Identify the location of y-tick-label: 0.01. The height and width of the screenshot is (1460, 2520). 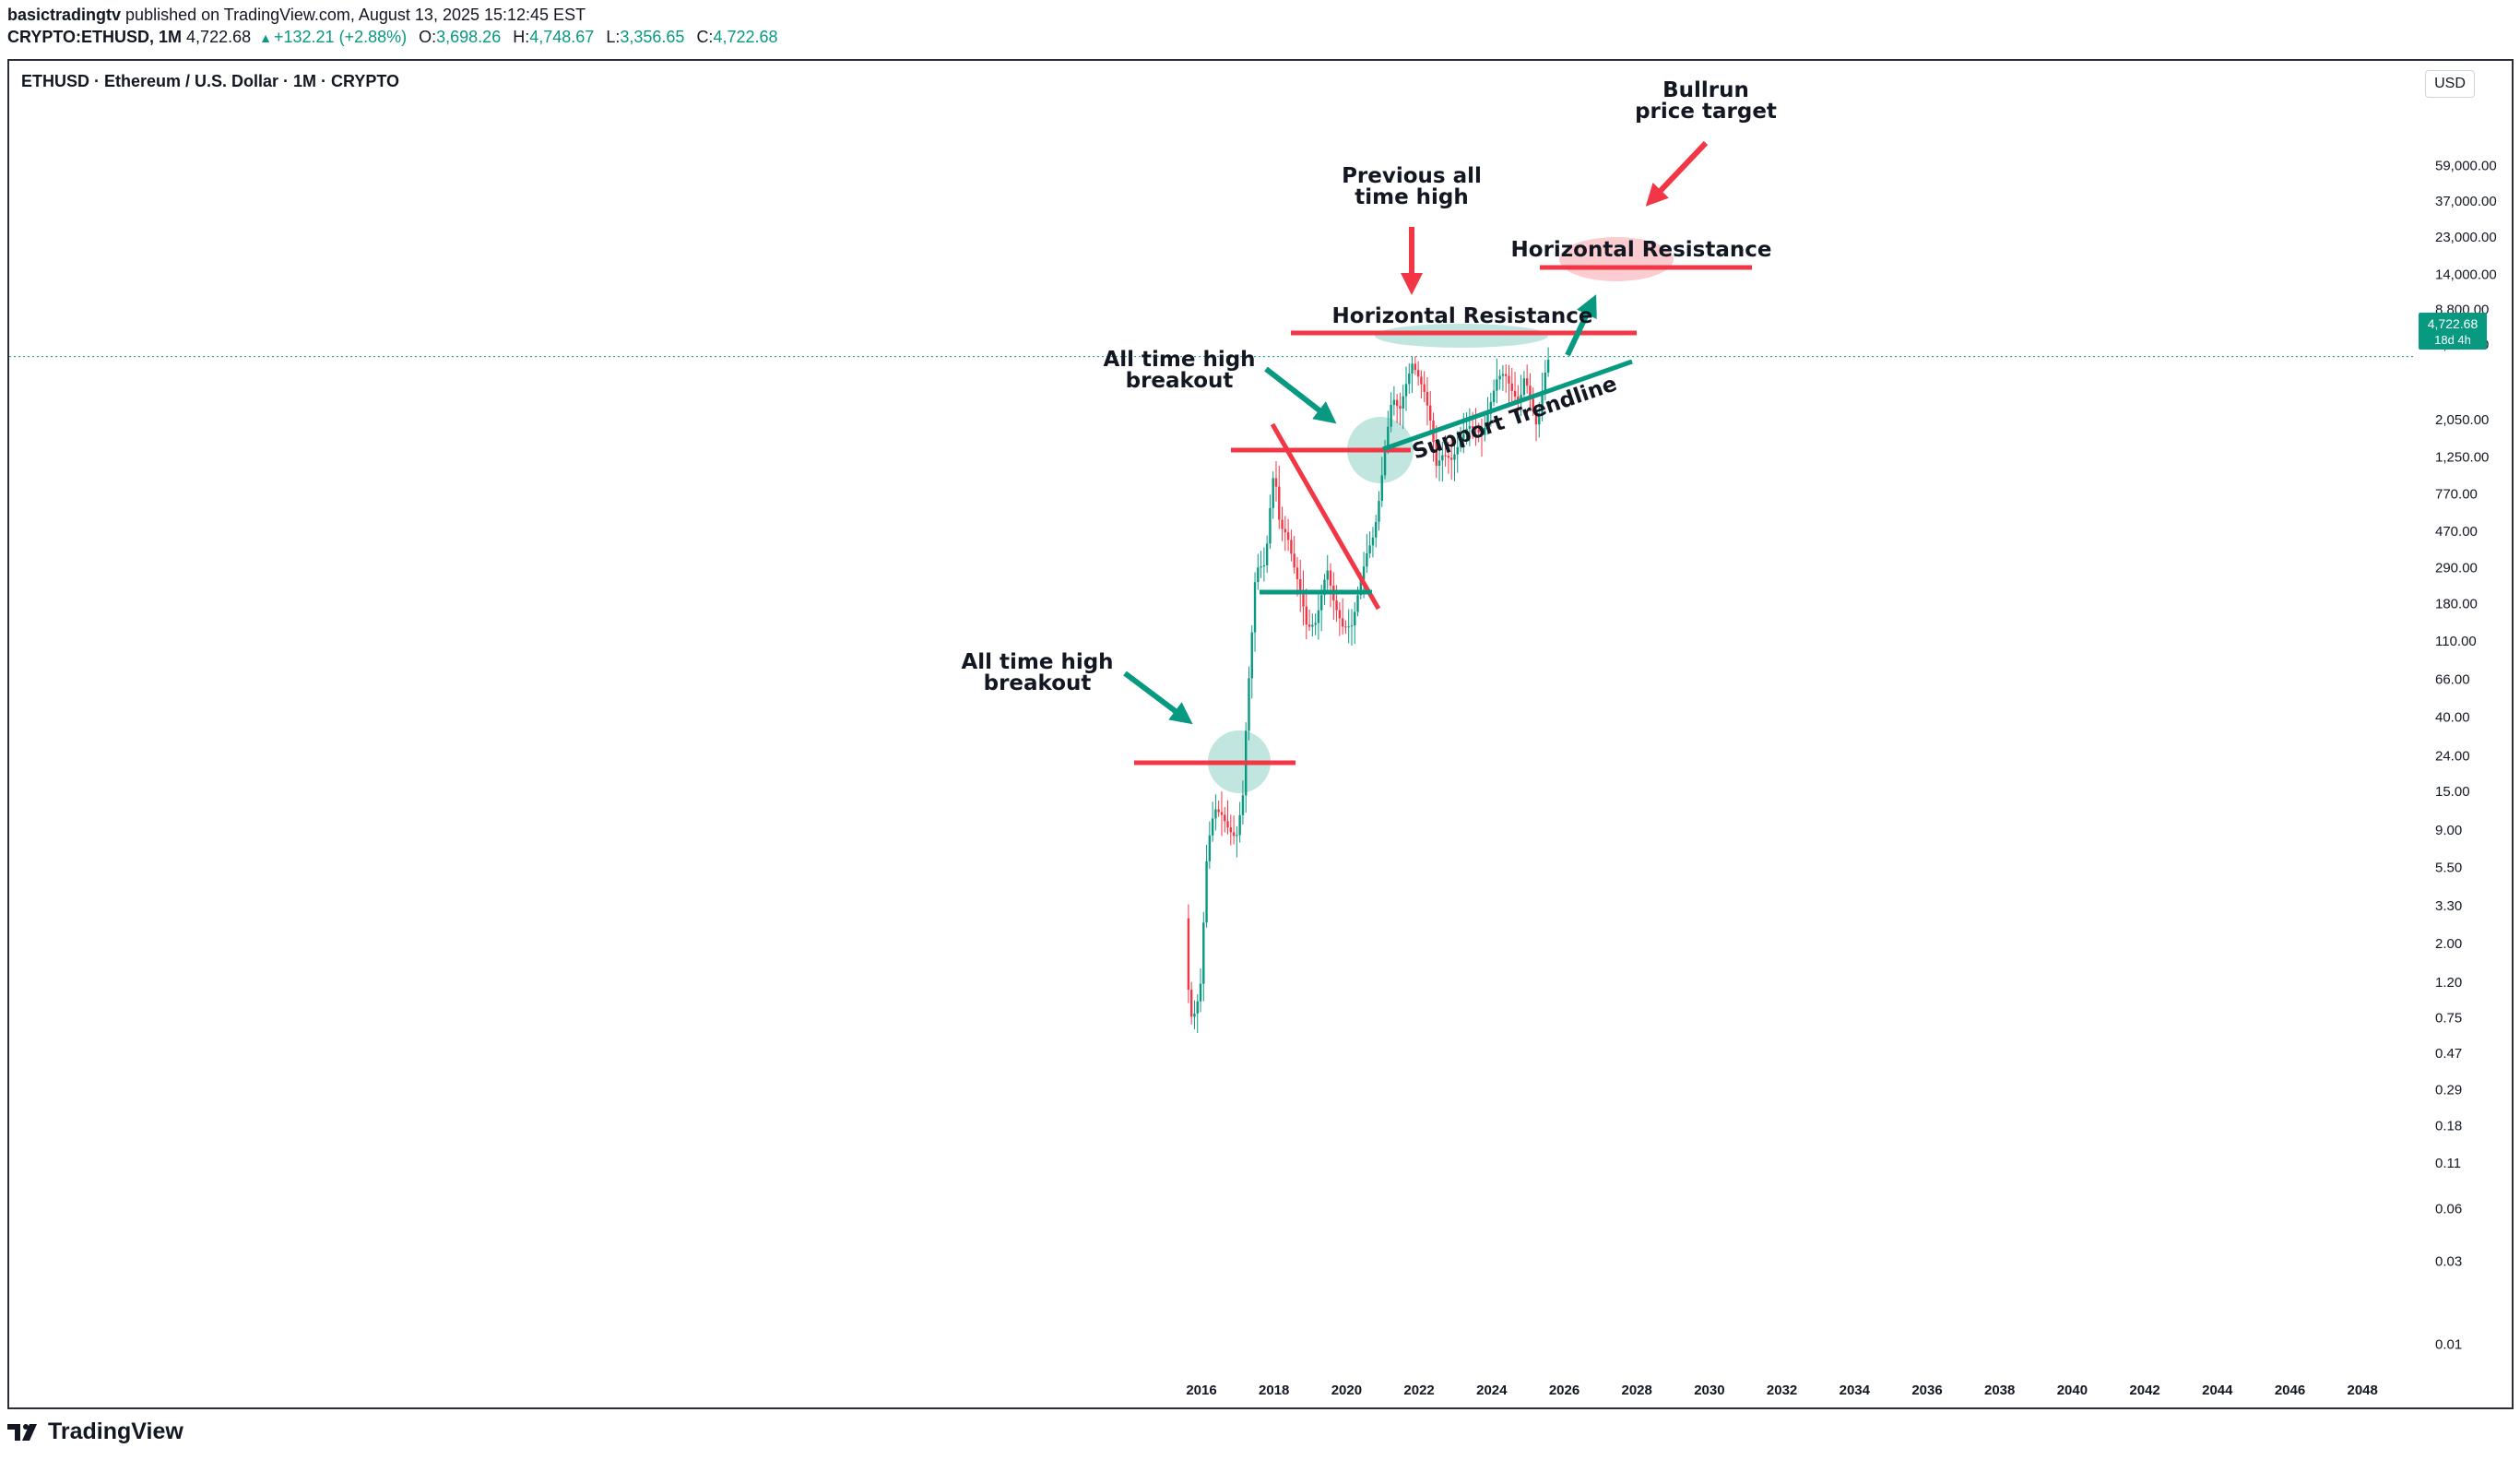
(2448, 1344).